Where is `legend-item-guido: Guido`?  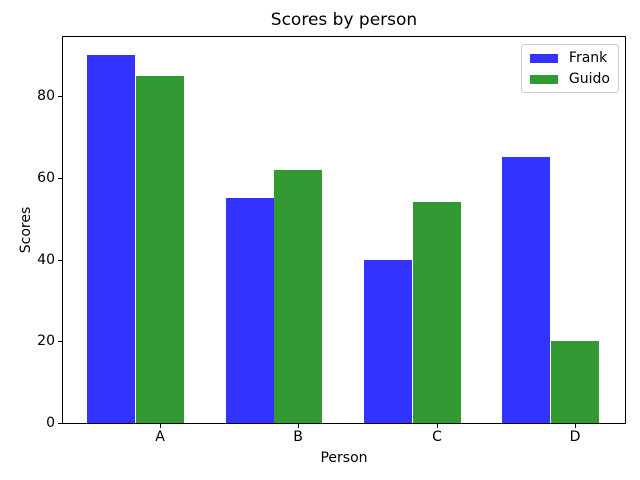 legend-item-guido: Guido is located at coordinates (569, 79).